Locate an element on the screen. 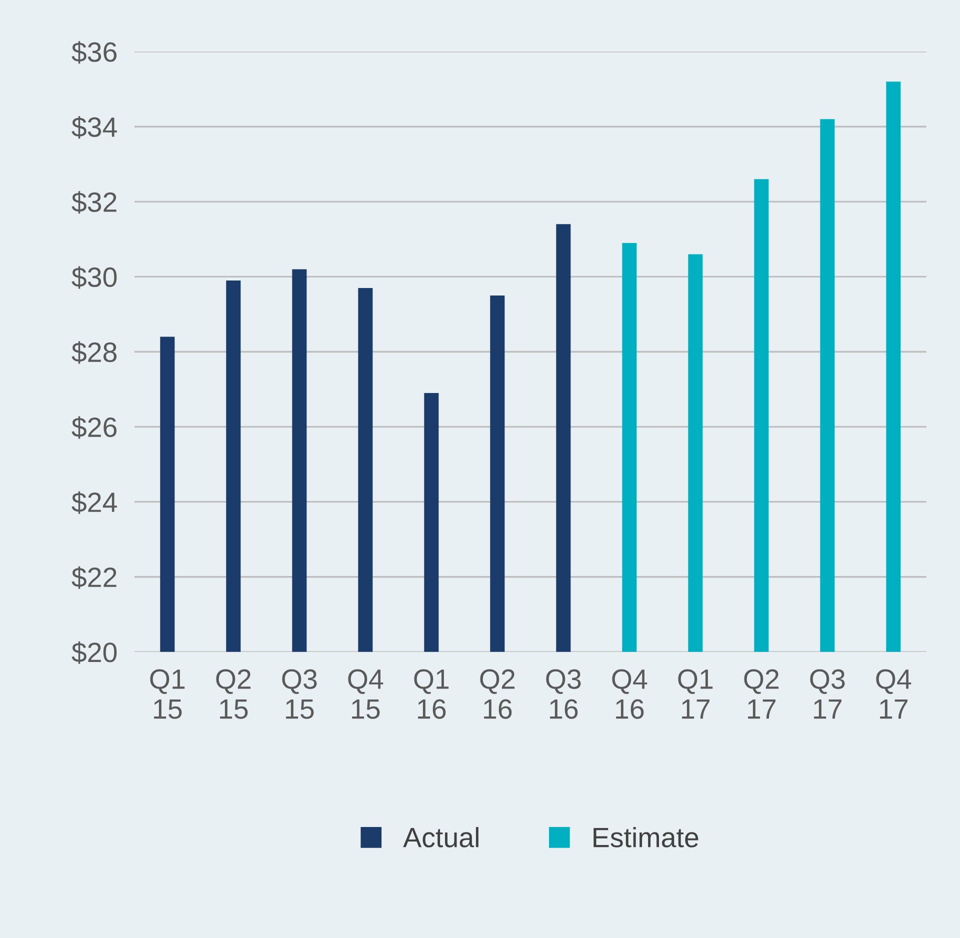 This screenshot has width=960, height=938. y-tick-label: $20 is located at coordinates (94, 652).